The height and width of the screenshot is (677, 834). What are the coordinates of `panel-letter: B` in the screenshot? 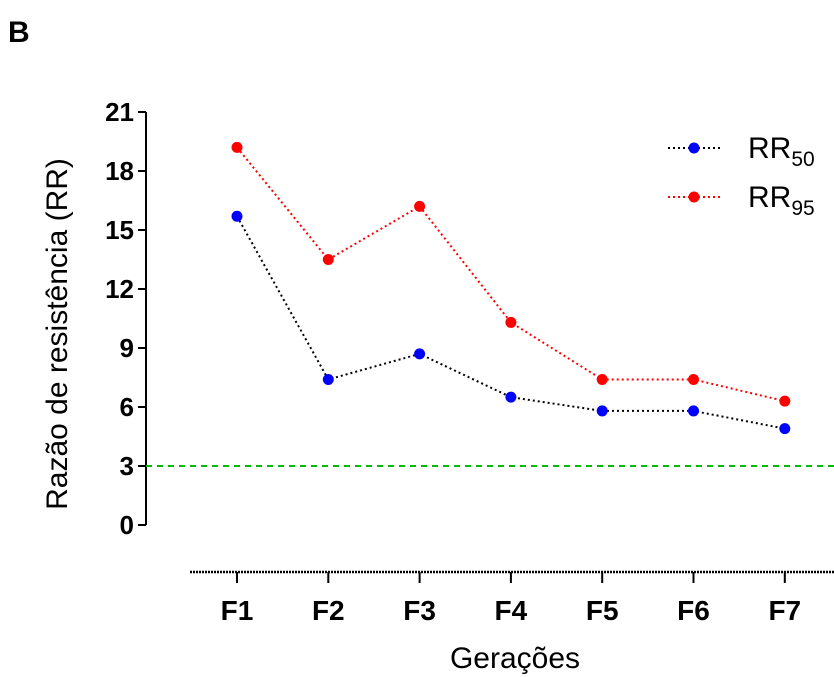 It's located at (19, 32).